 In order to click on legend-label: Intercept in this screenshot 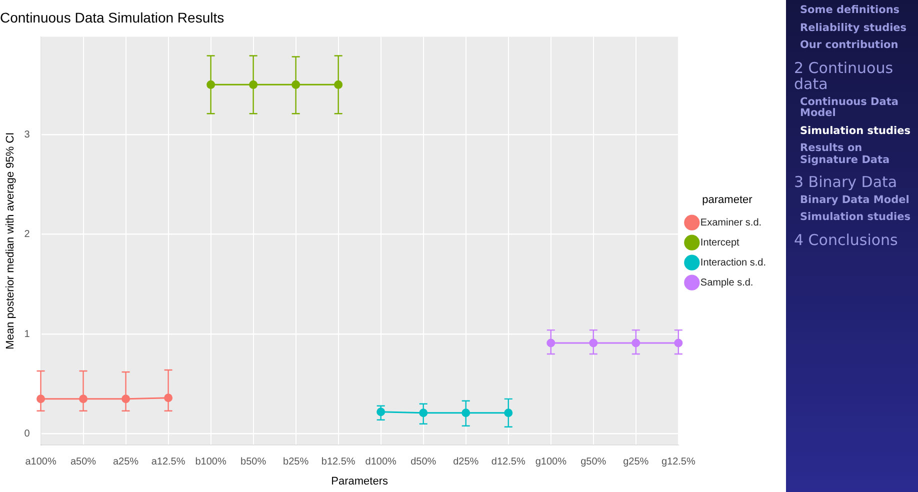, I will do `click(720, 242)`.